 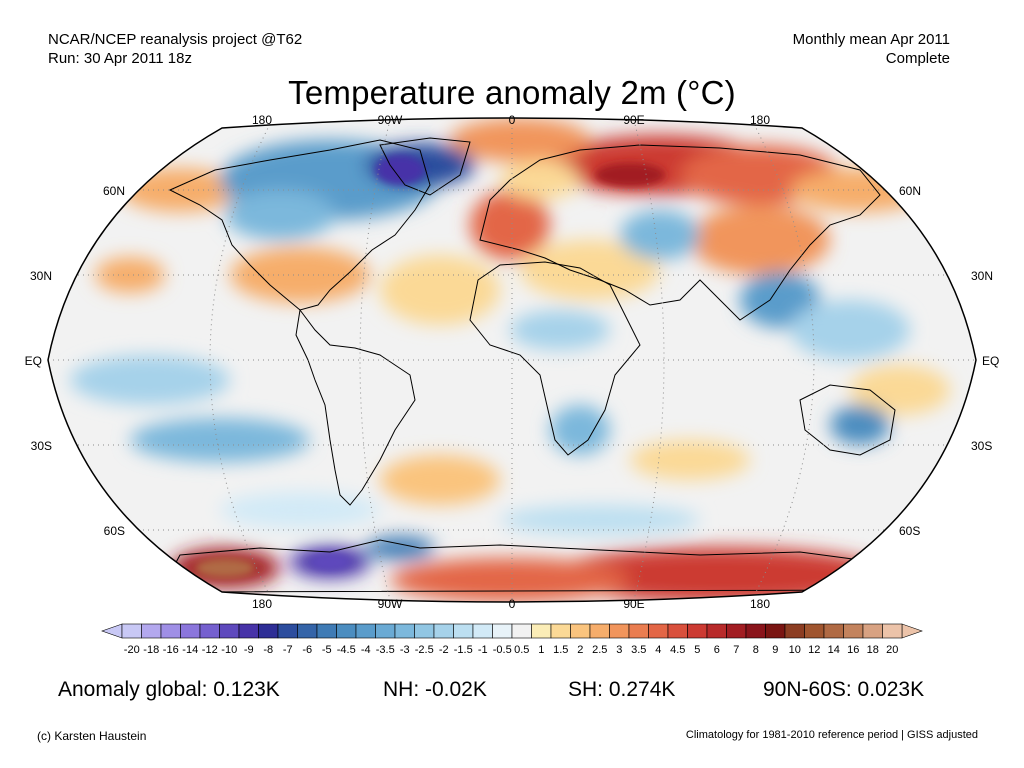 What do you see at coordinates (114, 531) in the screenshot?
I see `lat-label-left: 60S` at bounding box center [114, 531].